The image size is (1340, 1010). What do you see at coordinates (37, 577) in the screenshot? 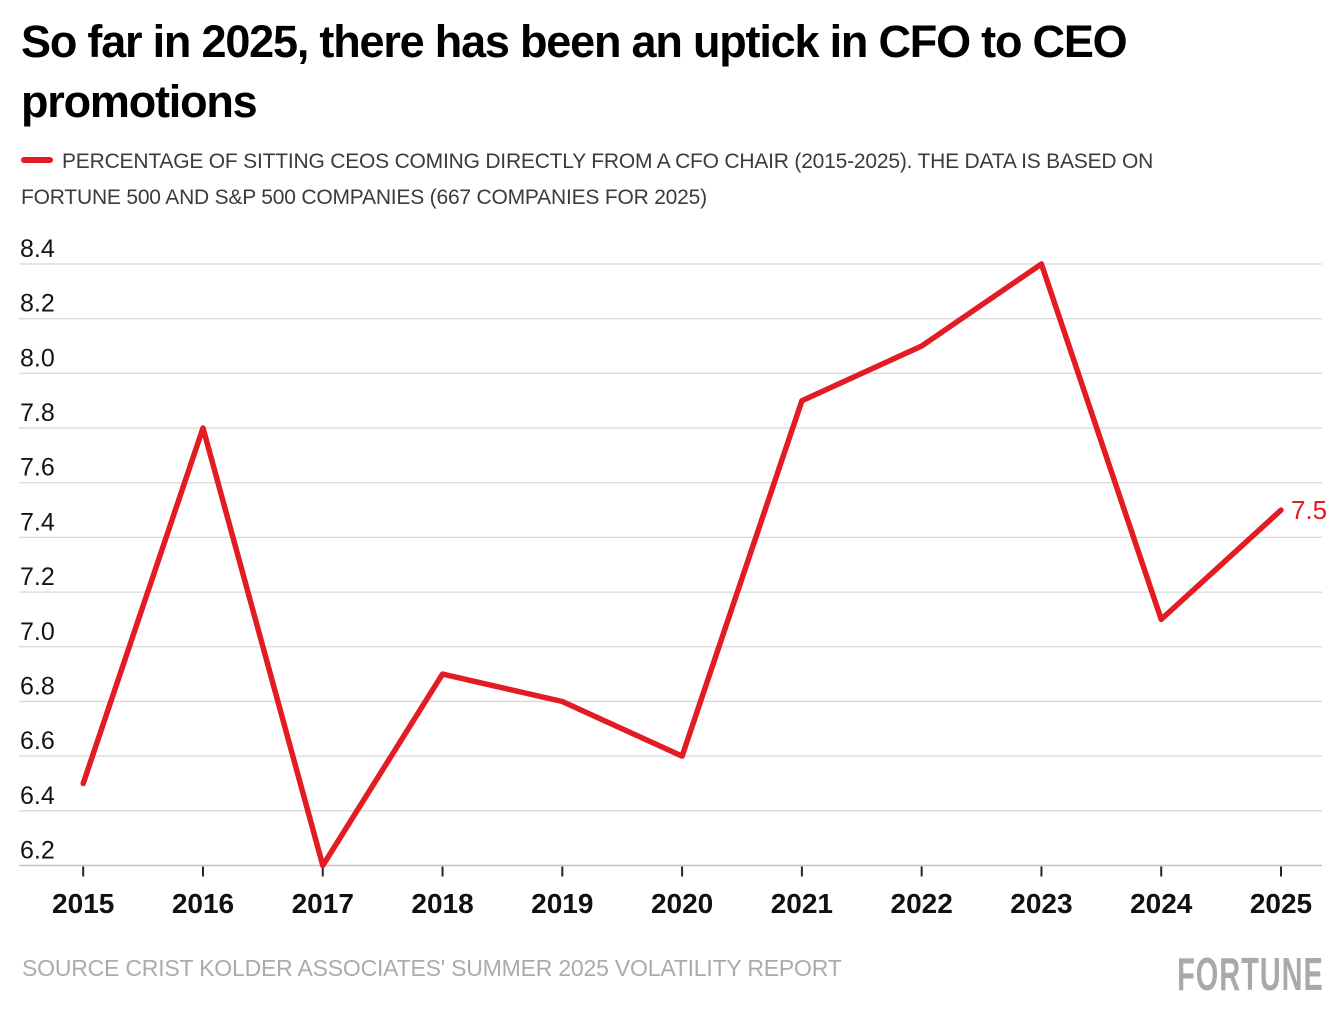
I see `y-axis-label: 7.2` at bounding box center [37, 577].